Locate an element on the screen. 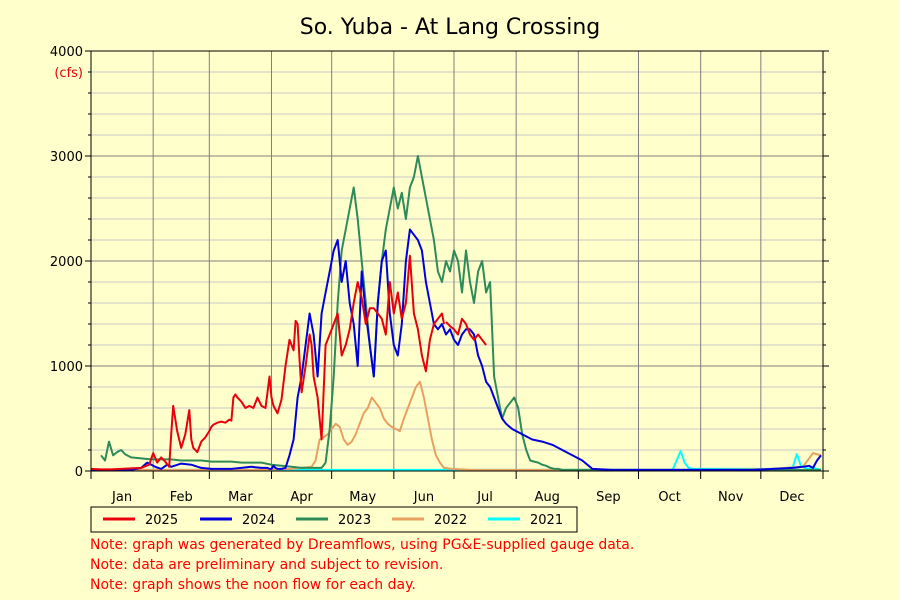 This screenshot has height=600, width=900. series-line-2025 is located at coordinates (267, 362).